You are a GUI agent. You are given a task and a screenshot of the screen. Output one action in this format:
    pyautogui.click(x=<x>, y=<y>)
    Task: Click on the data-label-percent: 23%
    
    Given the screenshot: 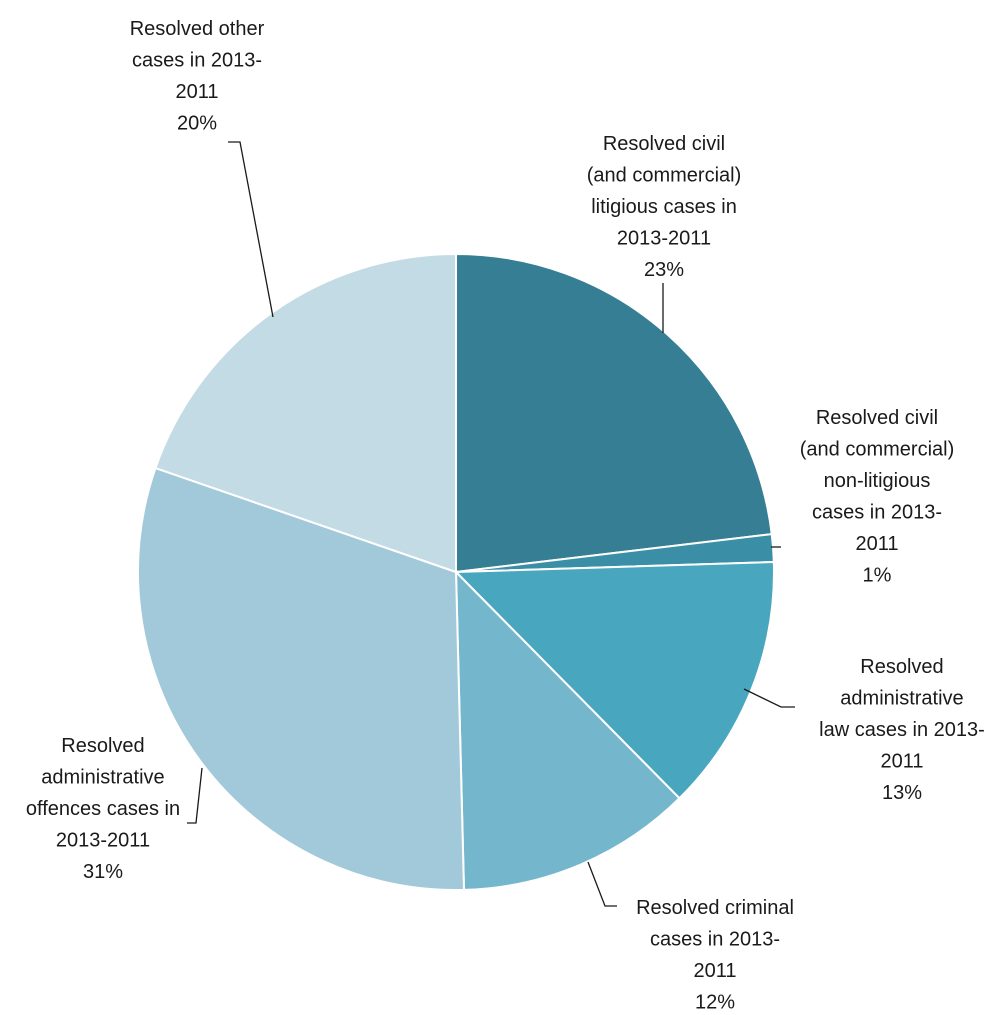 What is the action you would take?
    pyautogui.click(x=664, y=270)
    